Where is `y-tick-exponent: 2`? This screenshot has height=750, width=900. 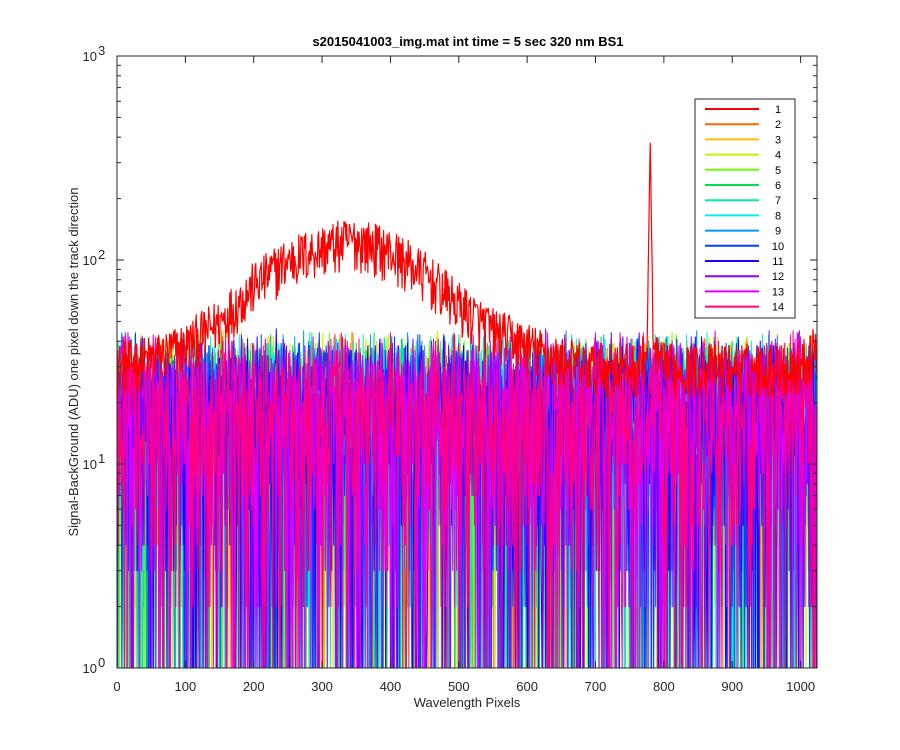
y-tick-exponent: 2 is located at coordinates (101, 254).